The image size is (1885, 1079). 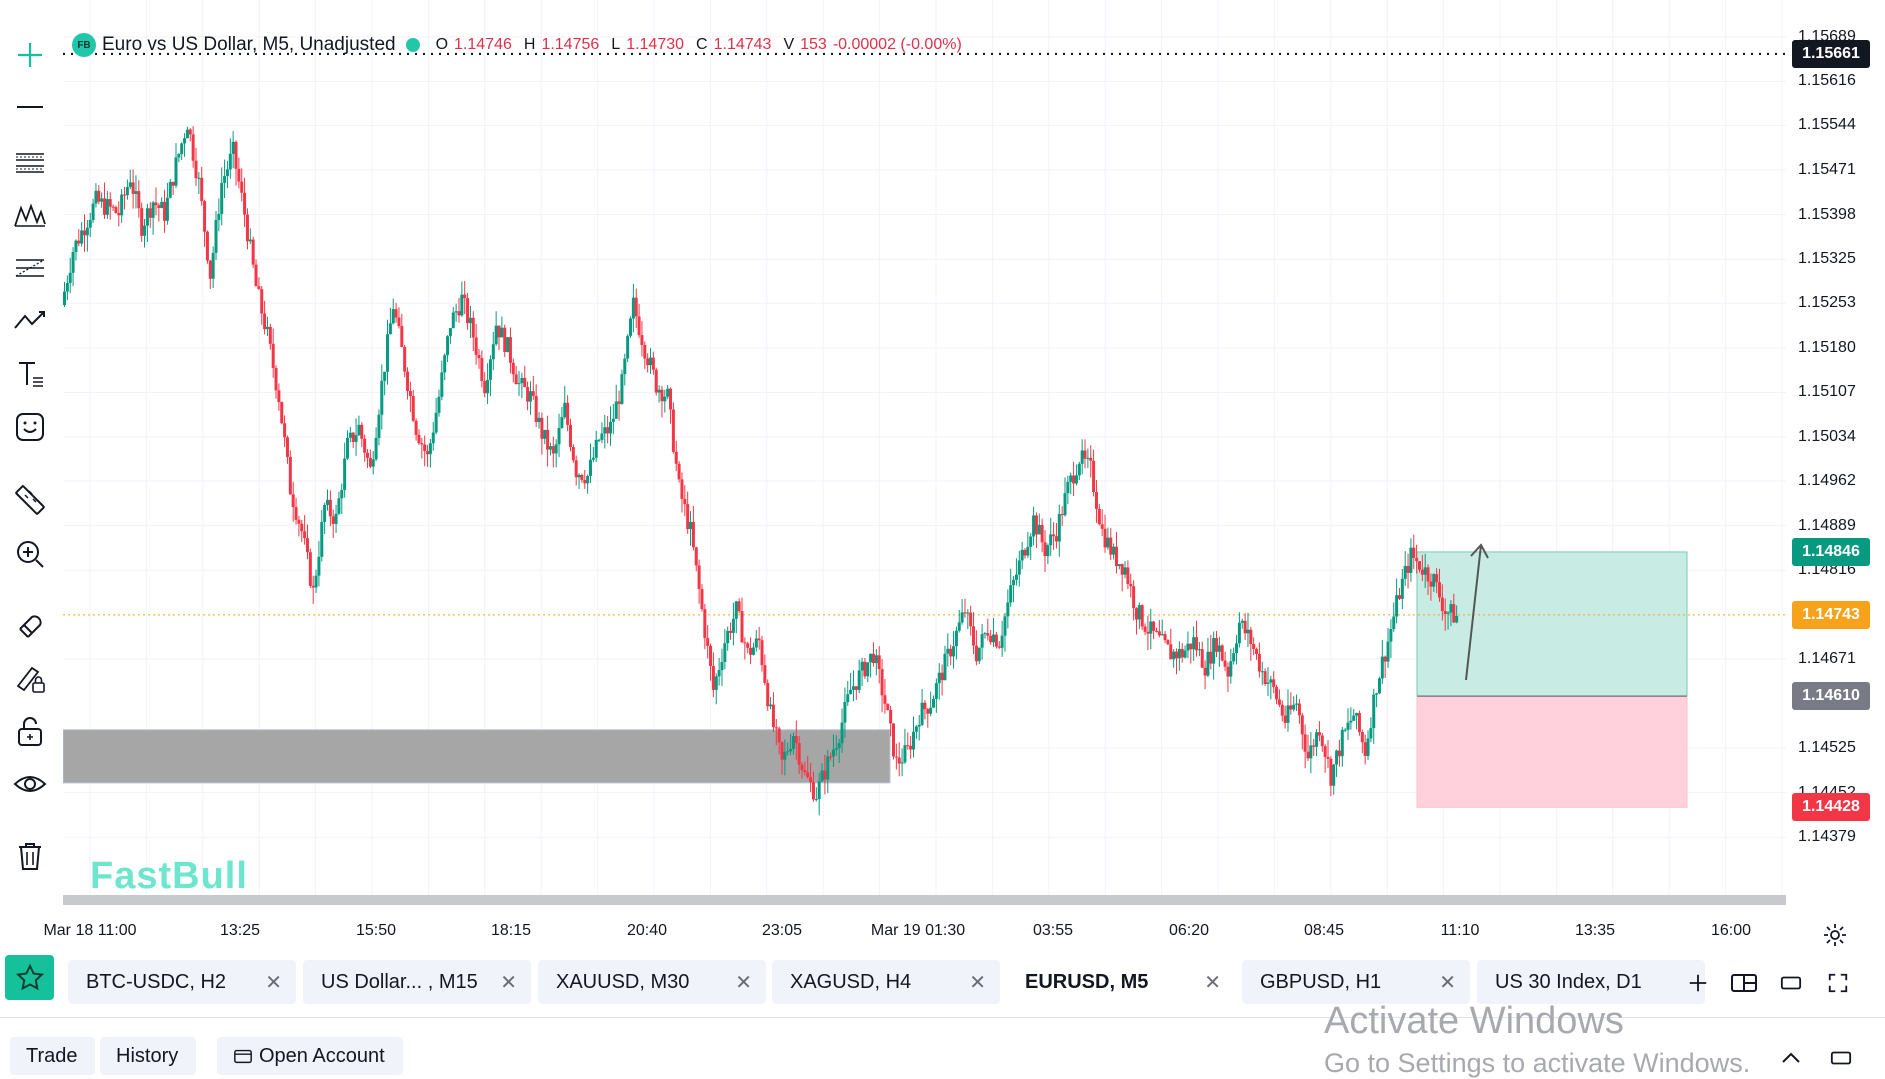 What do you see at coordinates (1831, 614) in the screenshot?
I see `last-price-badge: 1.14743` at bounding box center [1831, 614].